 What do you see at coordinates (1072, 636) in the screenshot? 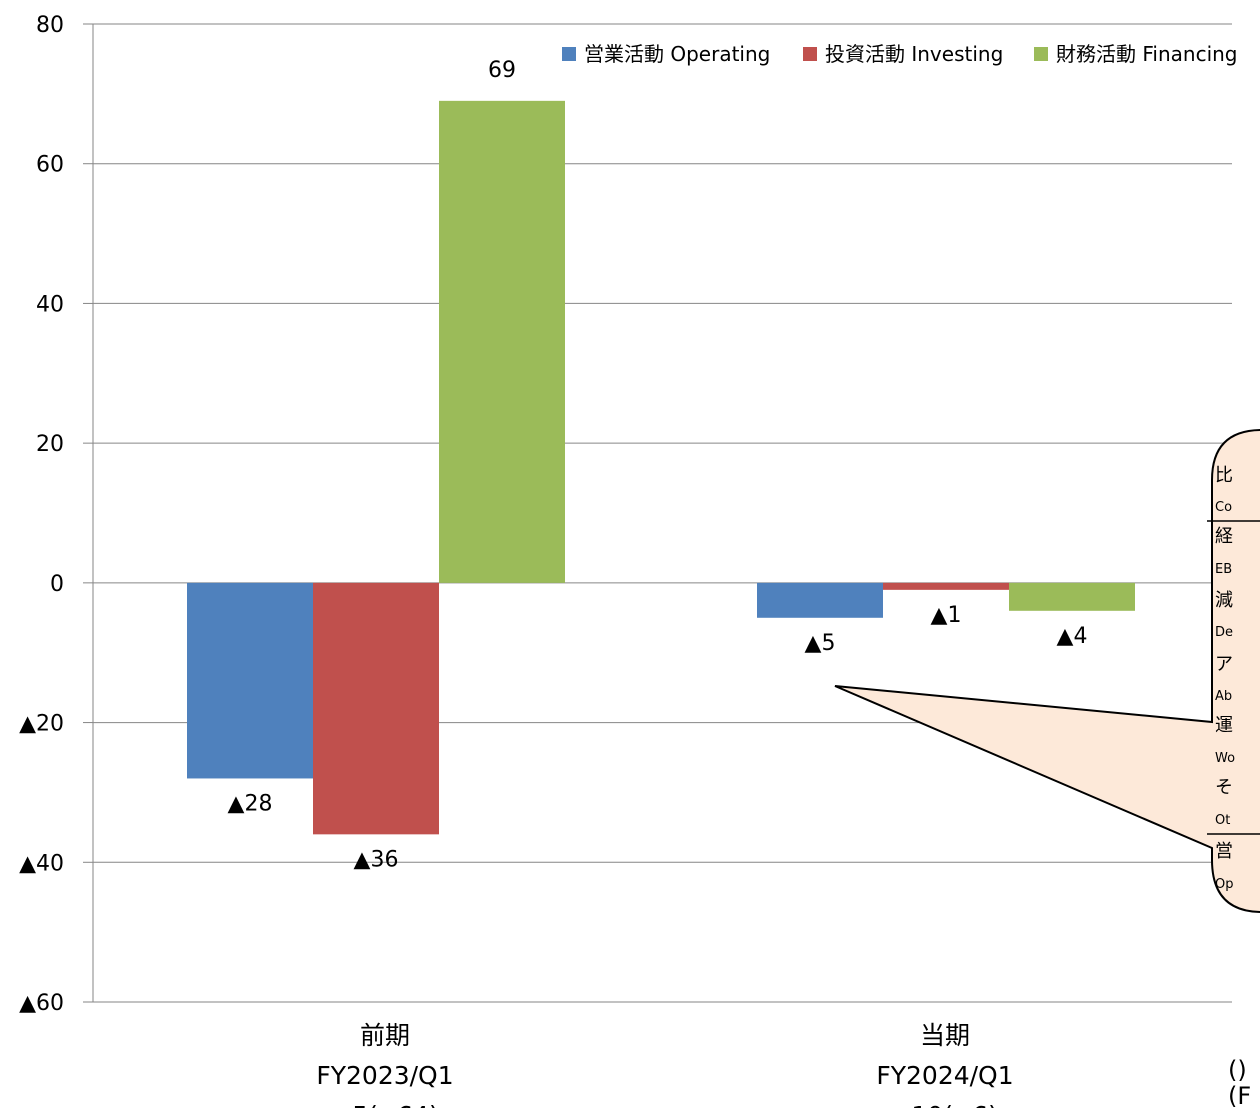
I see `bar-value-label: ▲4` at bounding box center [1072, 636].